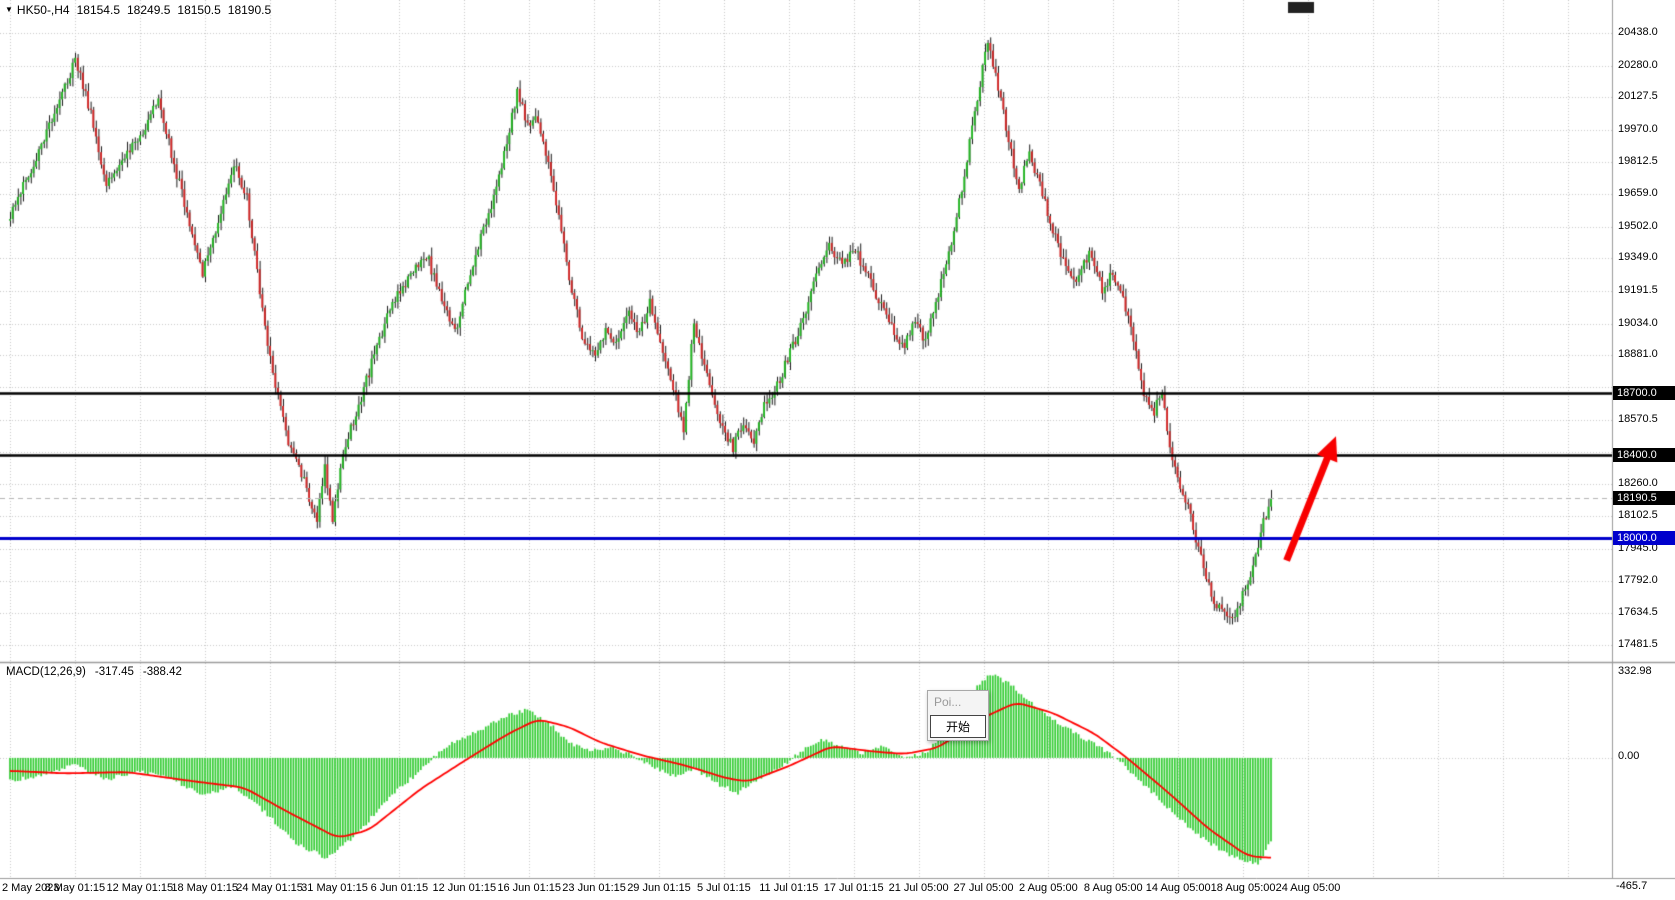  I want to click on time-axis-label: 5 Jul 01:15, so click(723, 888).